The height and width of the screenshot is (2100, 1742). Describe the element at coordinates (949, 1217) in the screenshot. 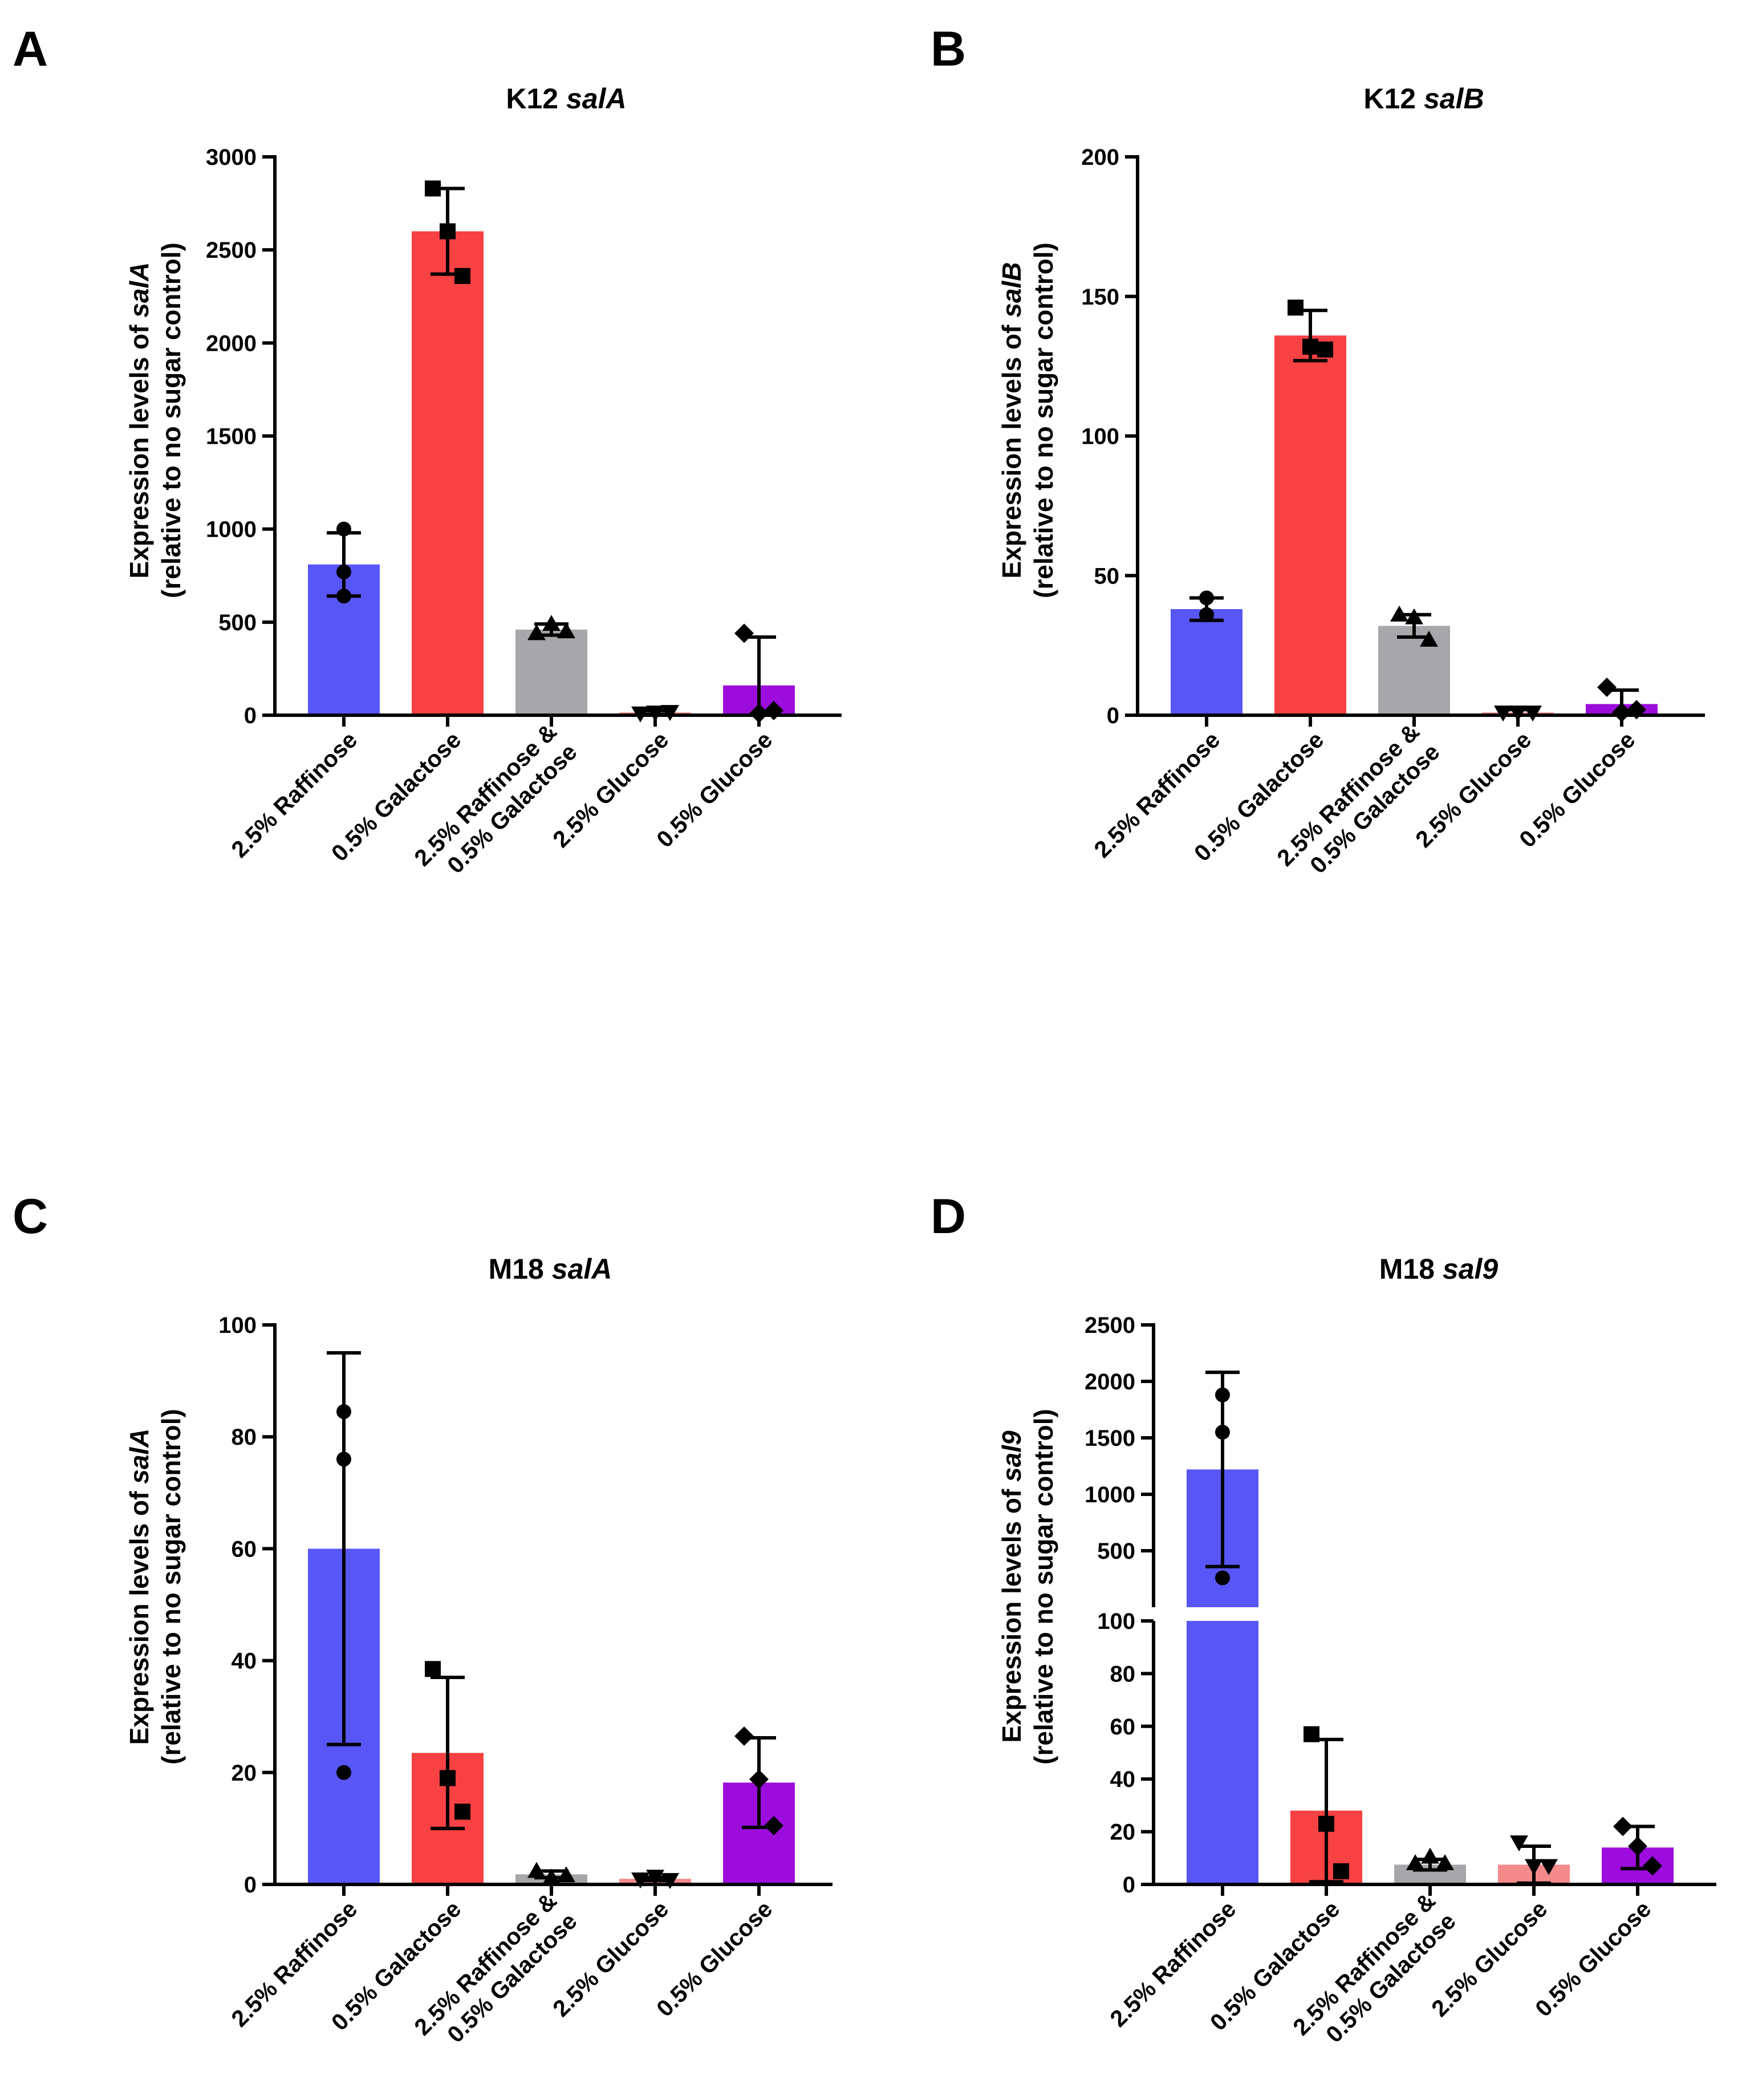

I see `panel-letter: D` at that location.